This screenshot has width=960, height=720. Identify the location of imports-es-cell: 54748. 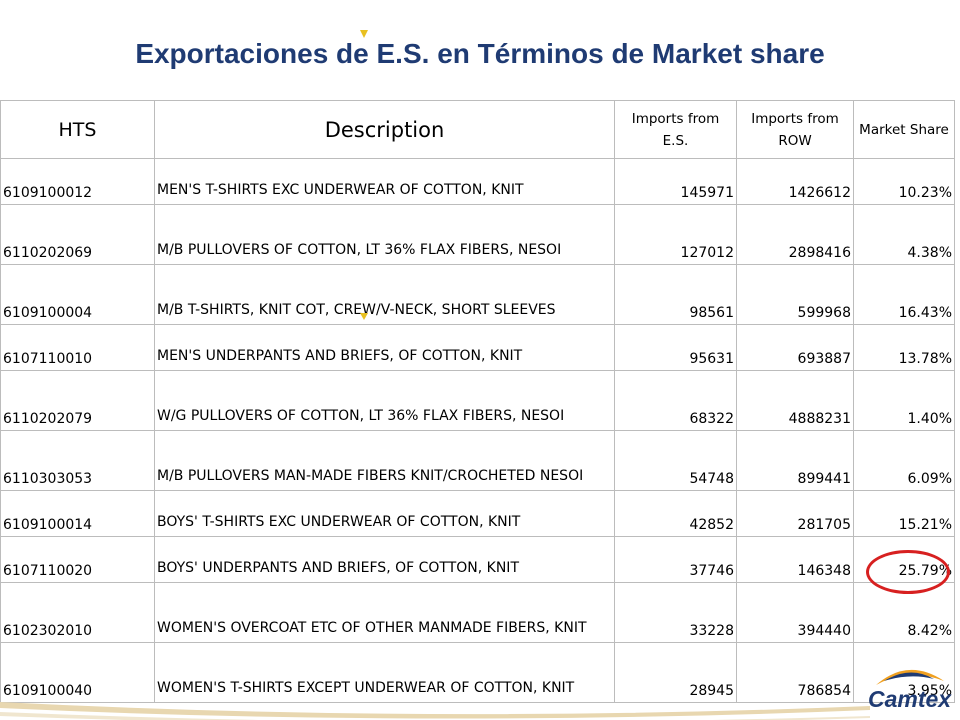
(675, 460).